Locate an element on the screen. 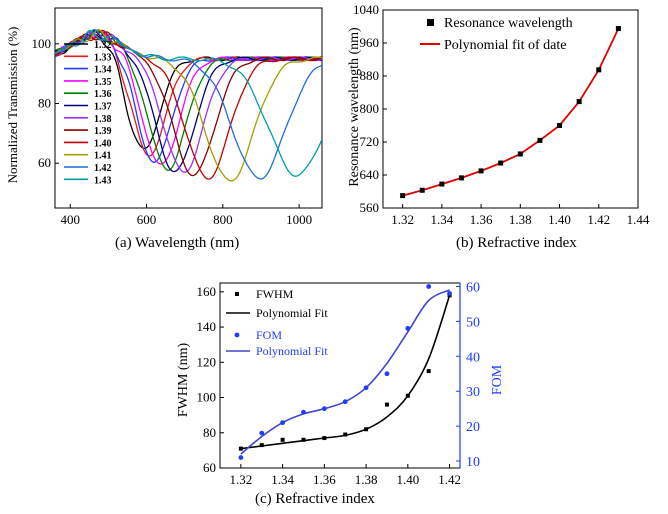 This screenshot has width=668, height=514. panel-a-legend-label: 1.41 is located at coordinates (103, 156).